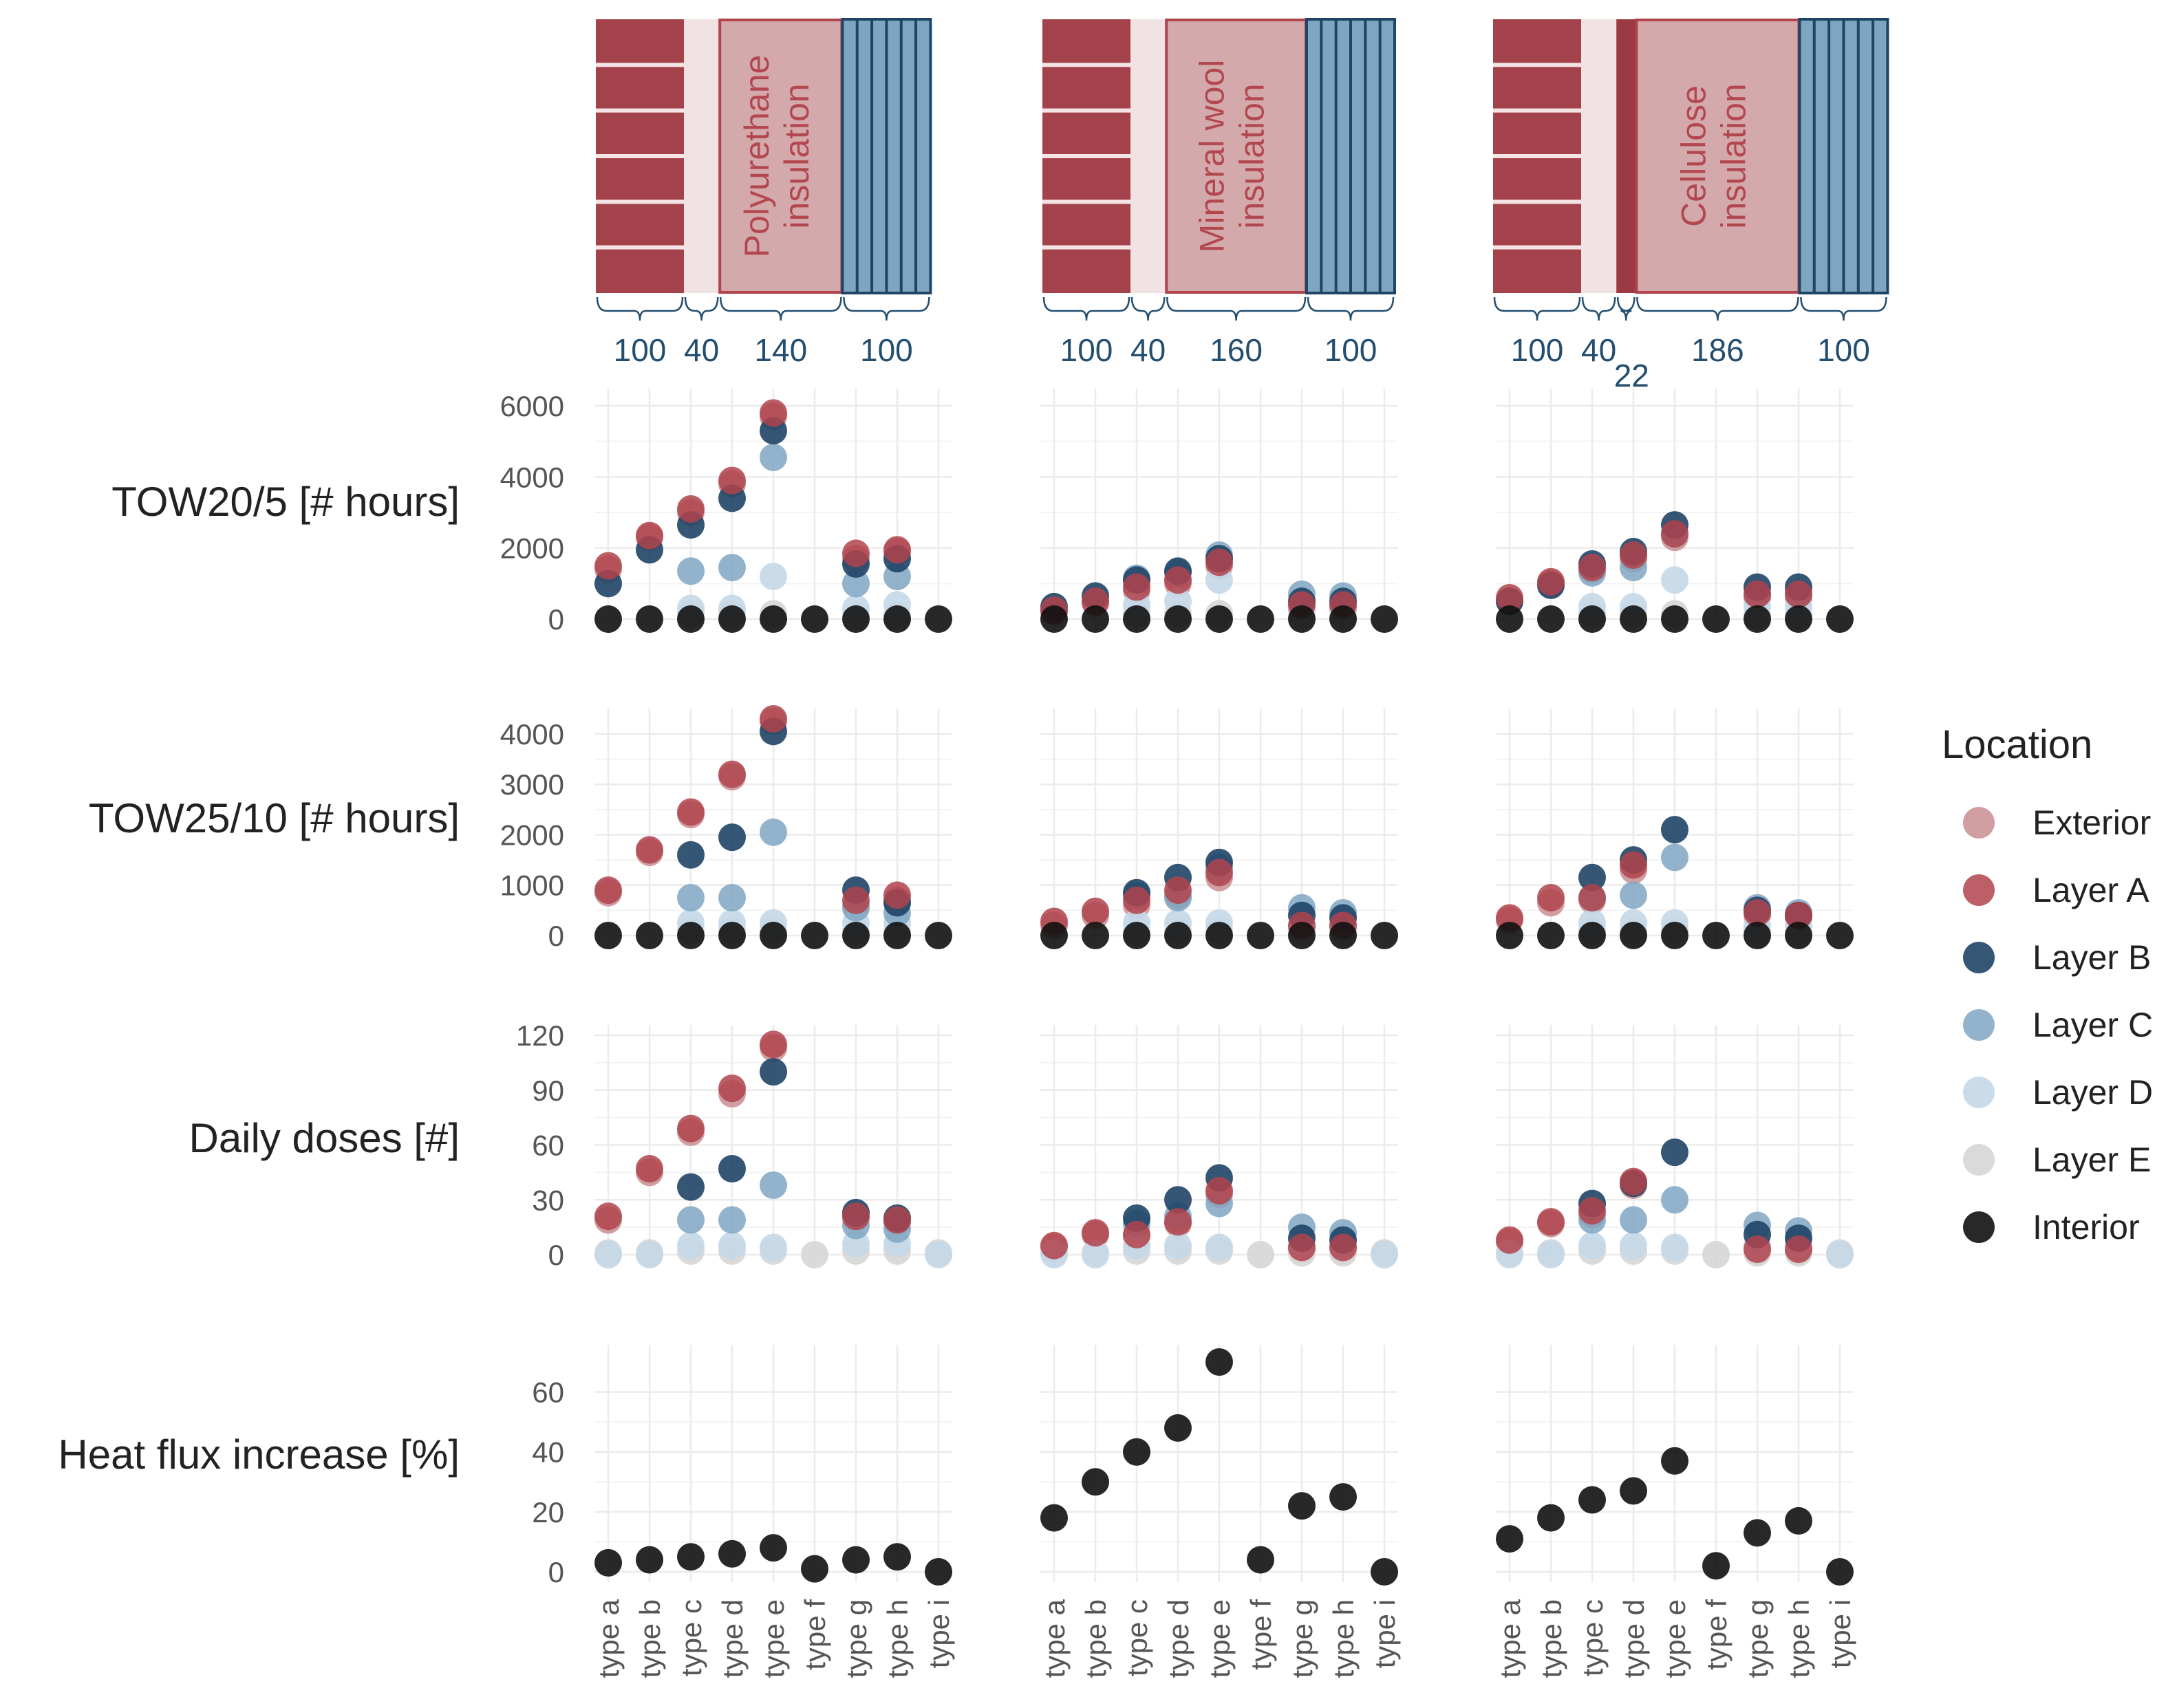  Describe the element at coordinates (2093, 1092) in the screenshot. I see `legend-label: Layer D` at that location.